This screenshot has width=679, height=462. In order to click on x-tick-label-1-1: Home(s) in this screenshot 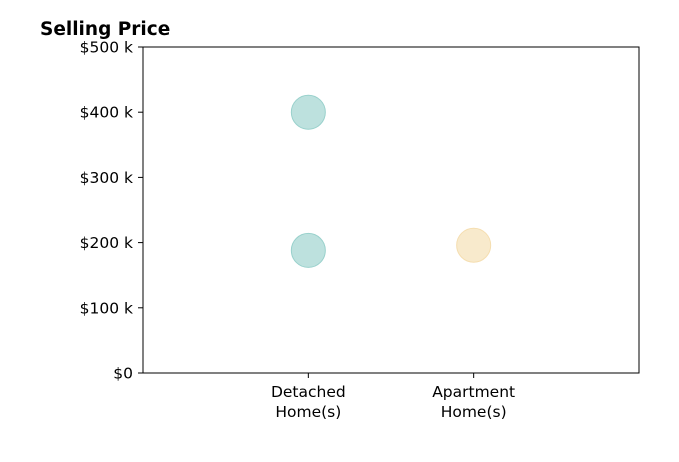, I will do `click(474, 412)`.